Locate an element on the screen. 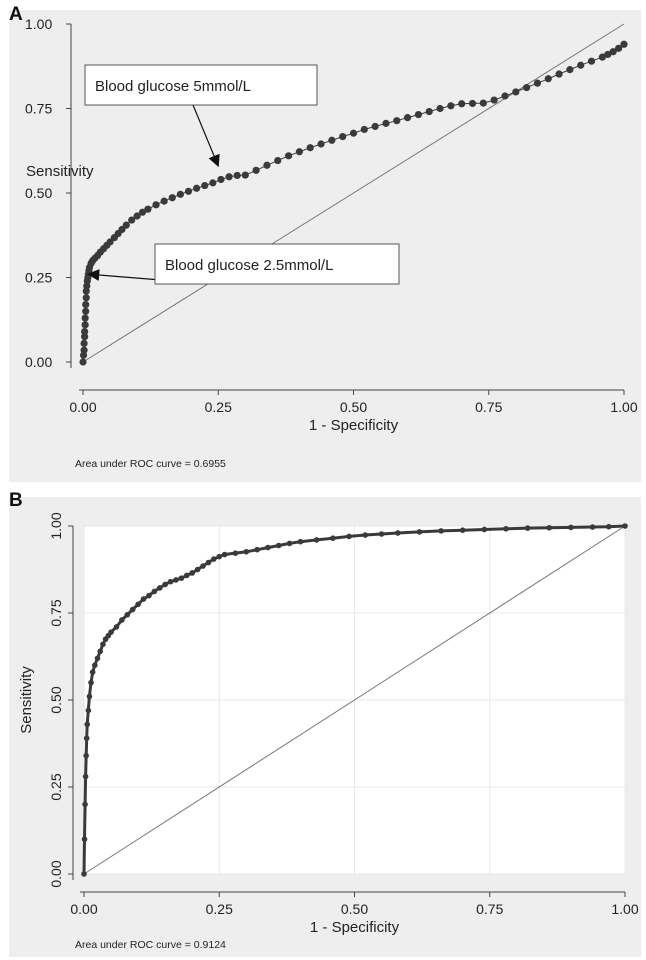 The image size is (646, 960). x-tick-label: 0.50 is located at coordinates (353, 407).